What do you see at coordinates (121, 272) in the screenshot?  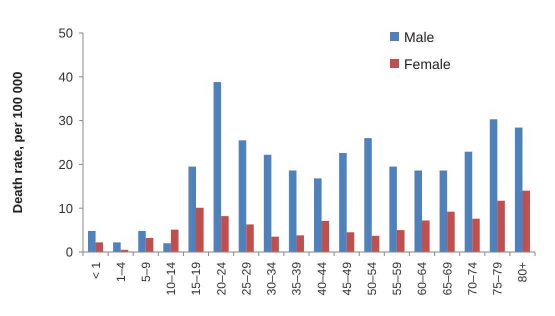 I see `x-tick-label: 1–4` at bounding box center [121, 272].